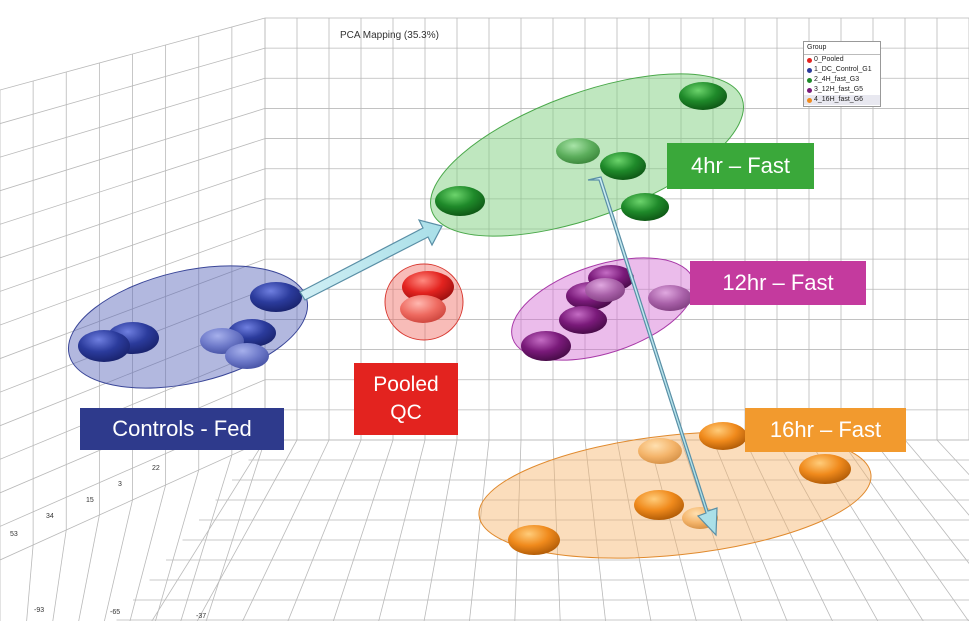 The width and height of the screenshot is (969, 621). I want to click on series-4_16H_fast_G6, so click(679, 488).